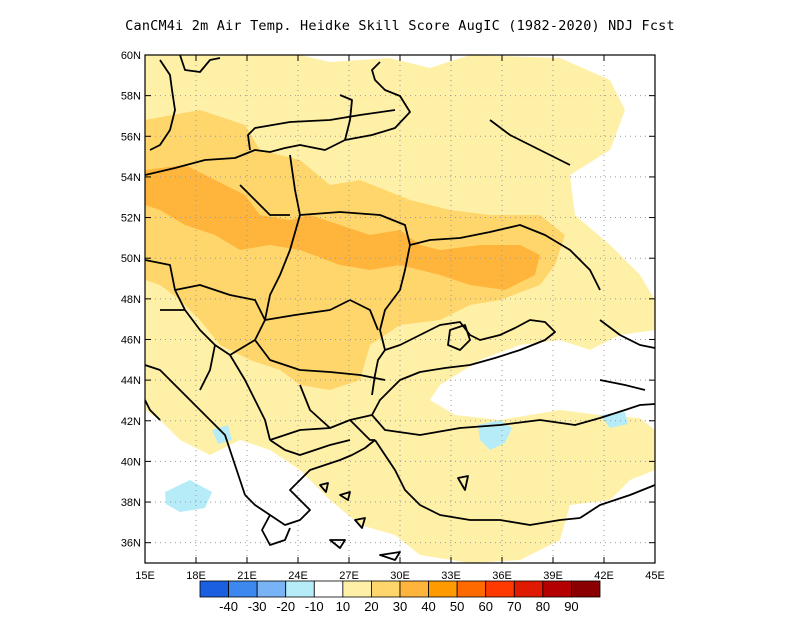 This screenshot has width=800, height=618. Describe the element at coordinates (131, 300) in the screenshot. I see `lat-tick-label: 48N` at that location.